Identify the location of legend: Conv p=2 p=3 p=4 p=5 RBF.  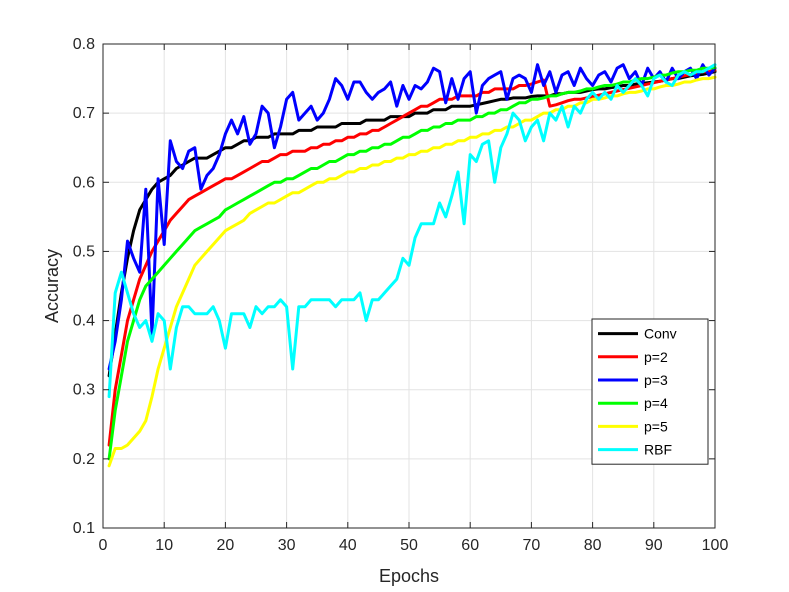
(650, 391).